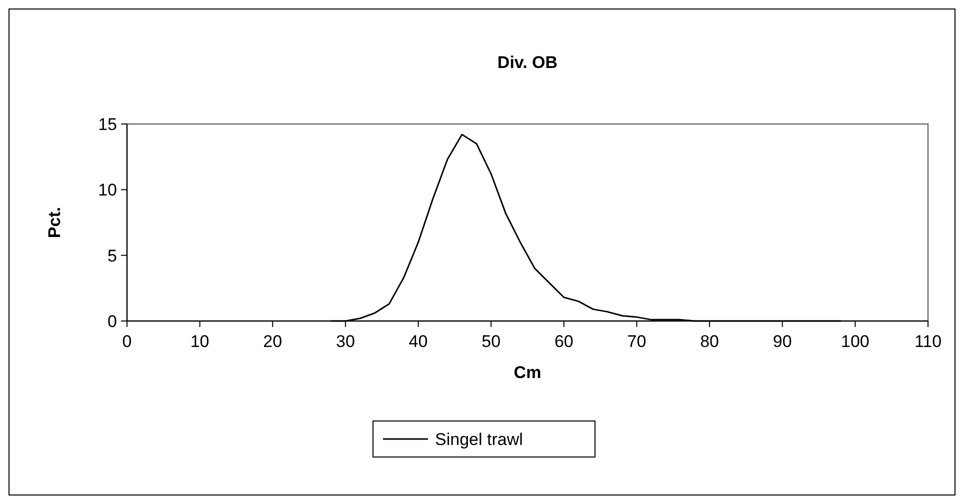 Image resolution: width=964 pixels, height=504 pixels. Describe the element at coordinates (855, 341) in the screenshot. I see `x-tick-label: 100` at that location.